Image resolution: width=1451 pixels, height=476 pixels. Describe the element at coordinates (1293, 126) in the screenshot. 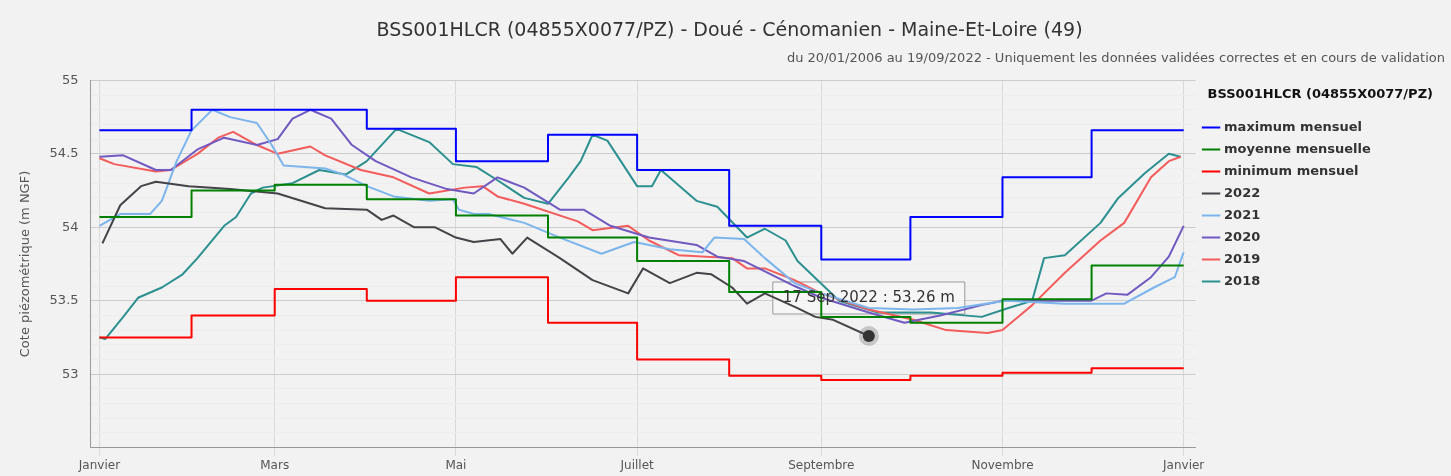

I see `legend-label: maximum mensuel` at that location.